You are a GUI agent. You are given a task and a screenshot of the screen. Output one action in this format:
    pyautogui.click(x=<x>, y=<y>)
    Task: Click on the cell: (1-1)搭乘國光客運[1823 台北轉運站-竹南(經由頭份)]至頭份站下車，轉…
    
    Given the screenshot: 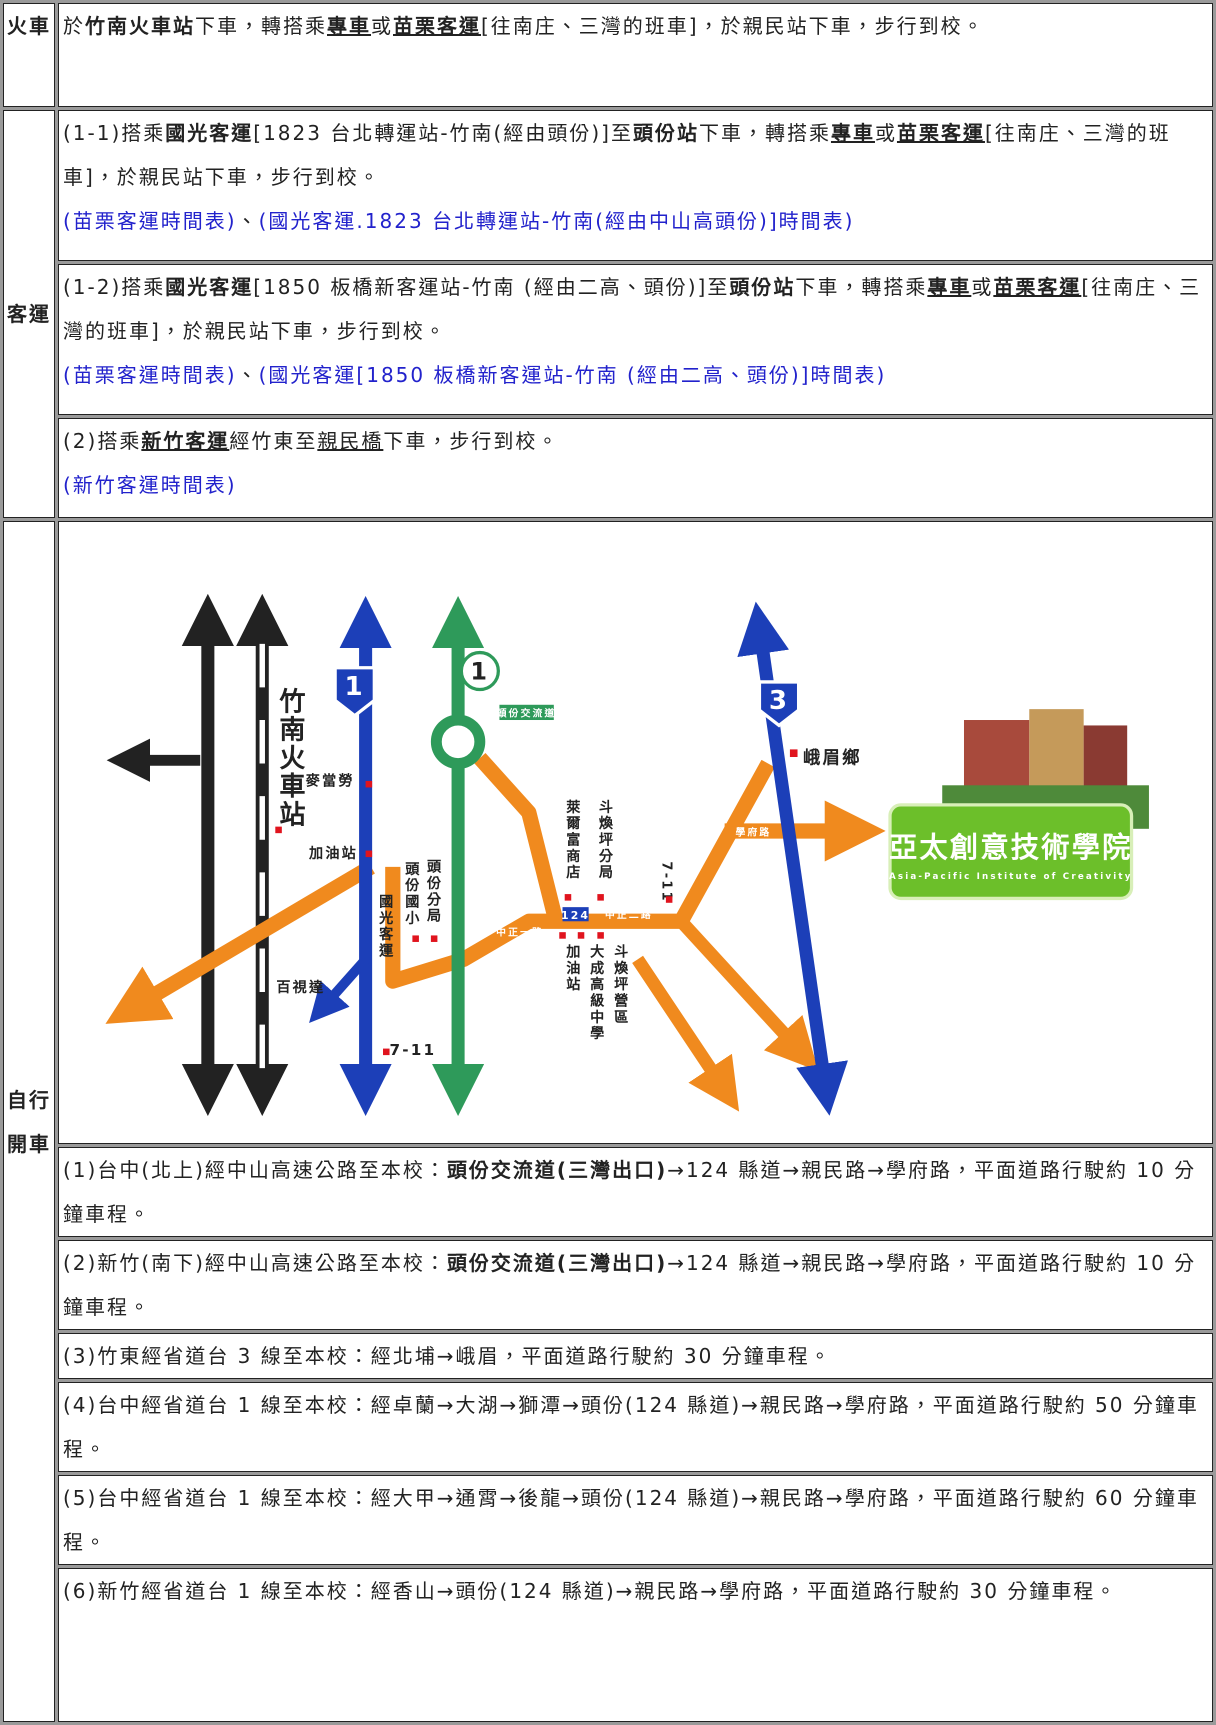 What is the action you would take?
    pyautogui.click(x=635, y=185)
    